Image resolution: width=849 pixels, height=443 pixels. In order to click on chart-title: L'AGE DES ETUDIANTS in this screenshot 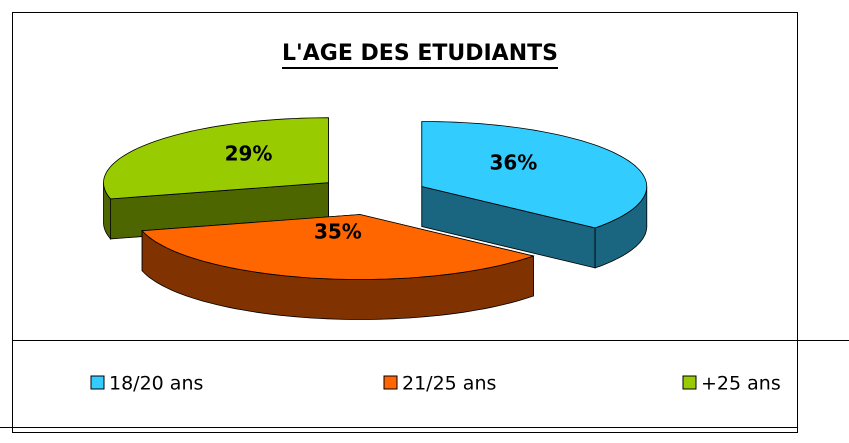, I will do `click(420, 53)`.